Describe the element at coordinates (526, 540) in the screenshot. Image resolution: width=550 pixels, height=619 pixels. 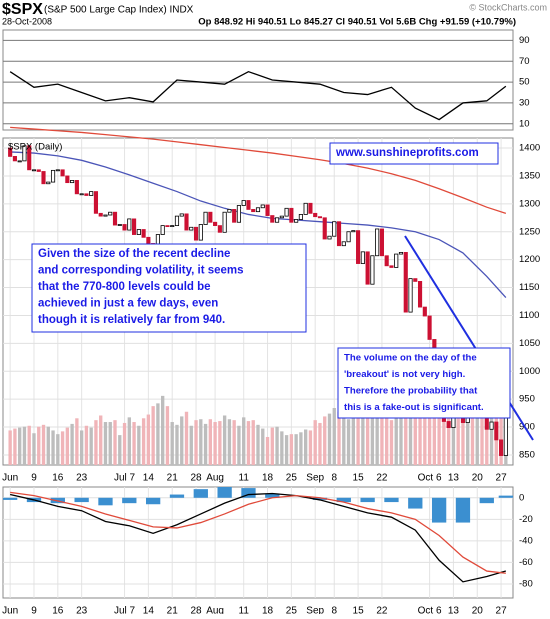
I see `y-tick-label: -40` at that location.